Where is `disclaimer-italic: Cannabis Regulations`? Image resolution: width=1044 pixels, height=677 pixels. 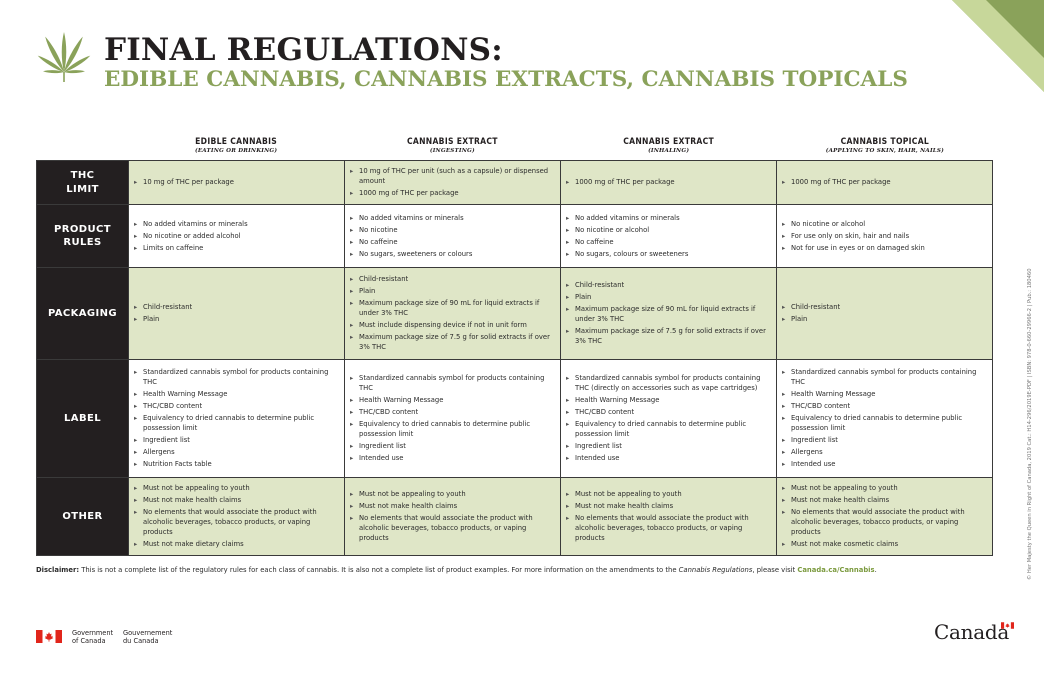 disclaimer-italic: Cannabis Regulations is located at coordinates (715, 570).